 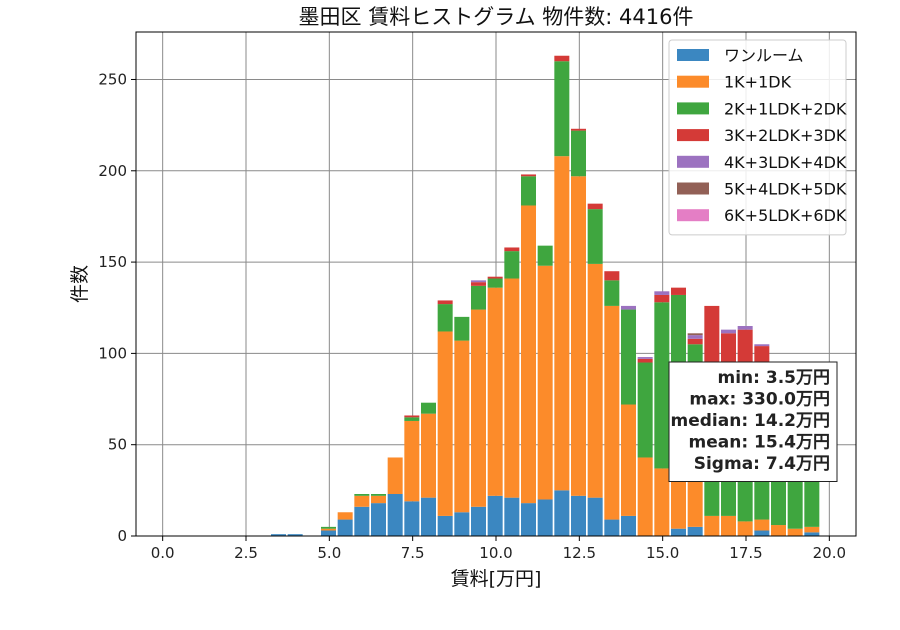 I want to click on x-tick-label: 0.0, so click(x=163, y=553).